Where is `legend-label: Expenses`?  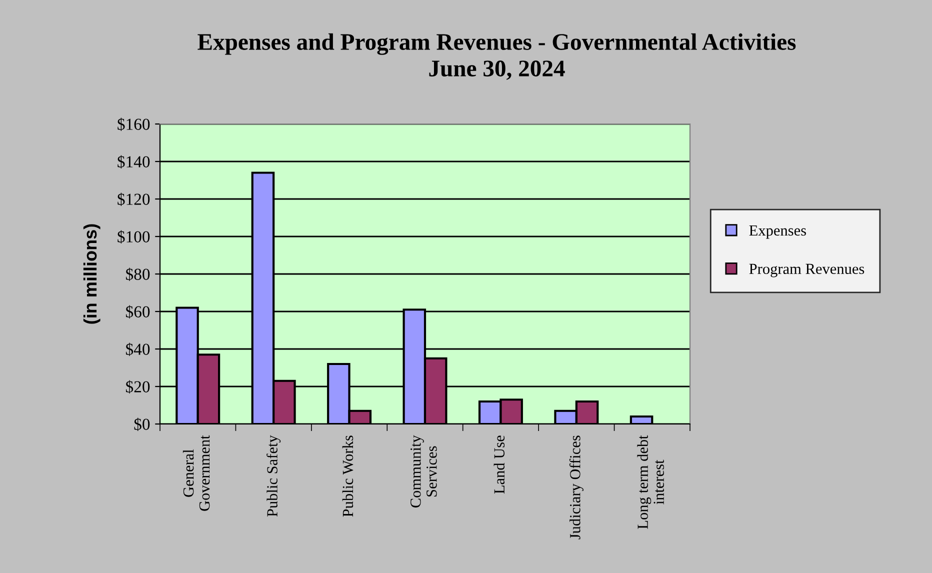 legend-label: Expenses is located at coordinates (777, 232).